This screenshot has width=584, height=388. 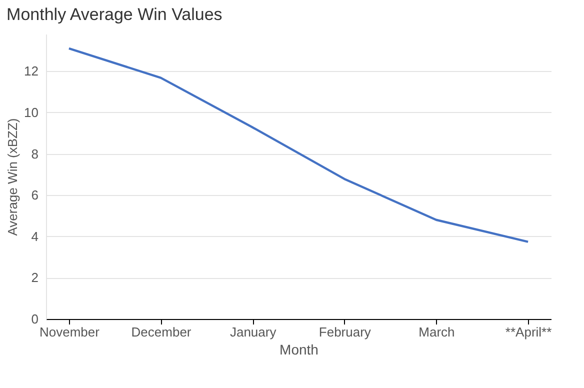 I want to click on y-tick-label: 6, so click(x=34, y=195).